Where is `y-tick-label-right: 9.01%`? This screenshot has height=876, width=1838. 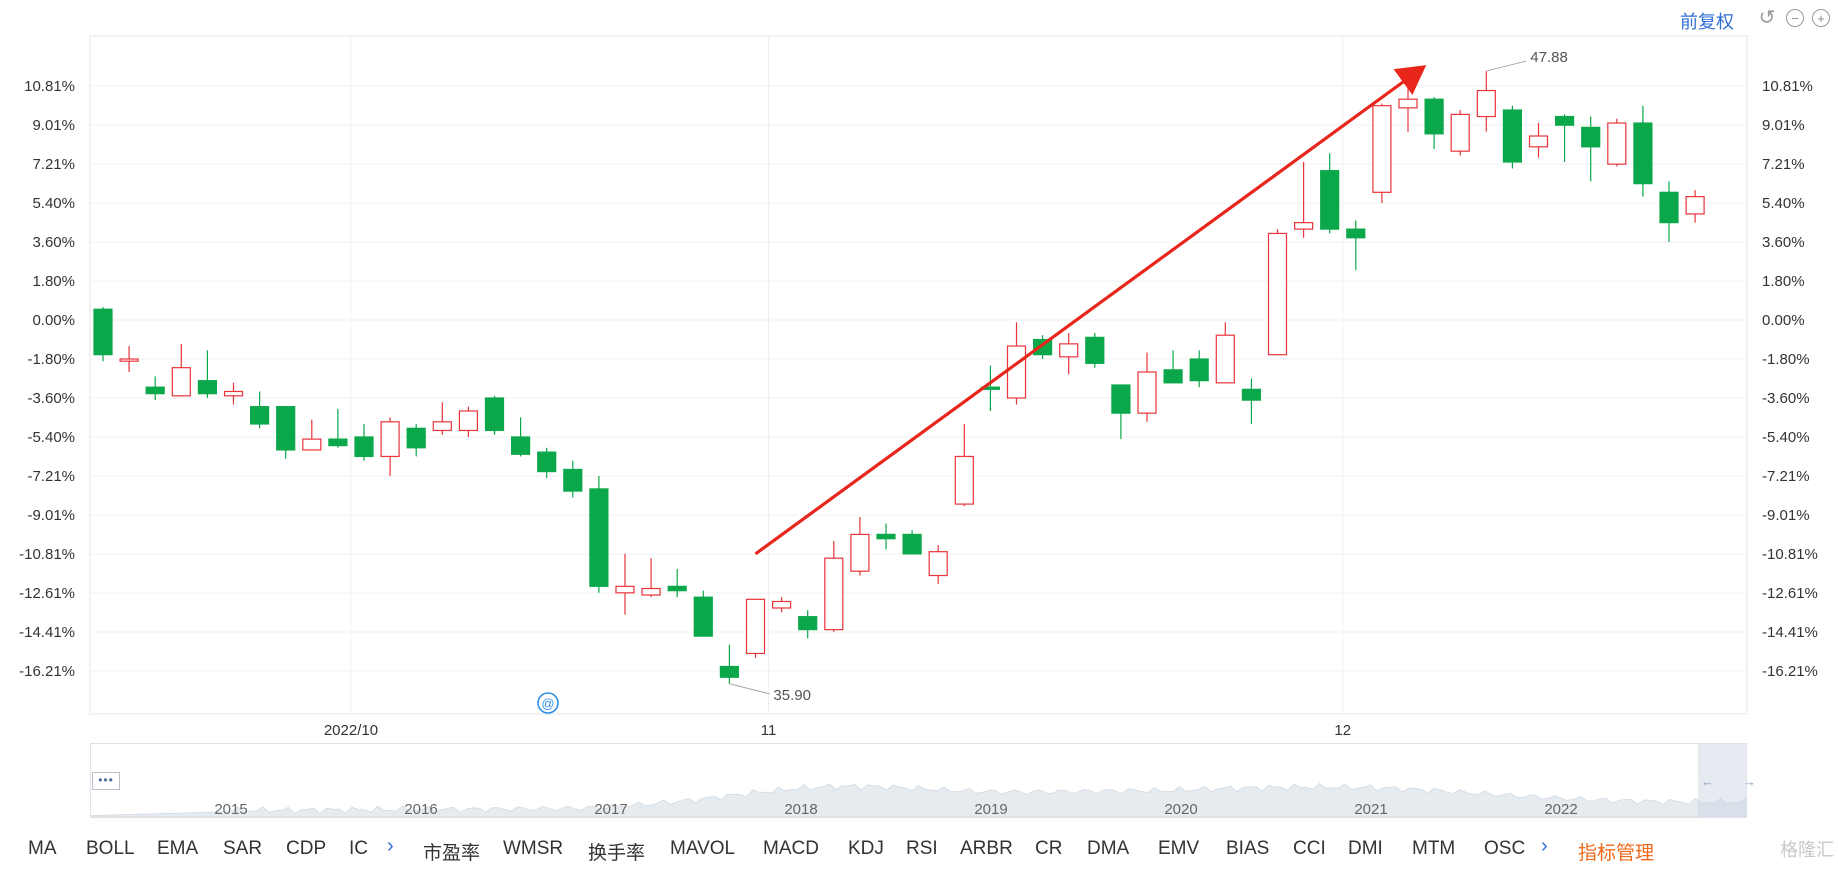
y-tick-label-right: 9.01% is located at coordinates (1783, 125).